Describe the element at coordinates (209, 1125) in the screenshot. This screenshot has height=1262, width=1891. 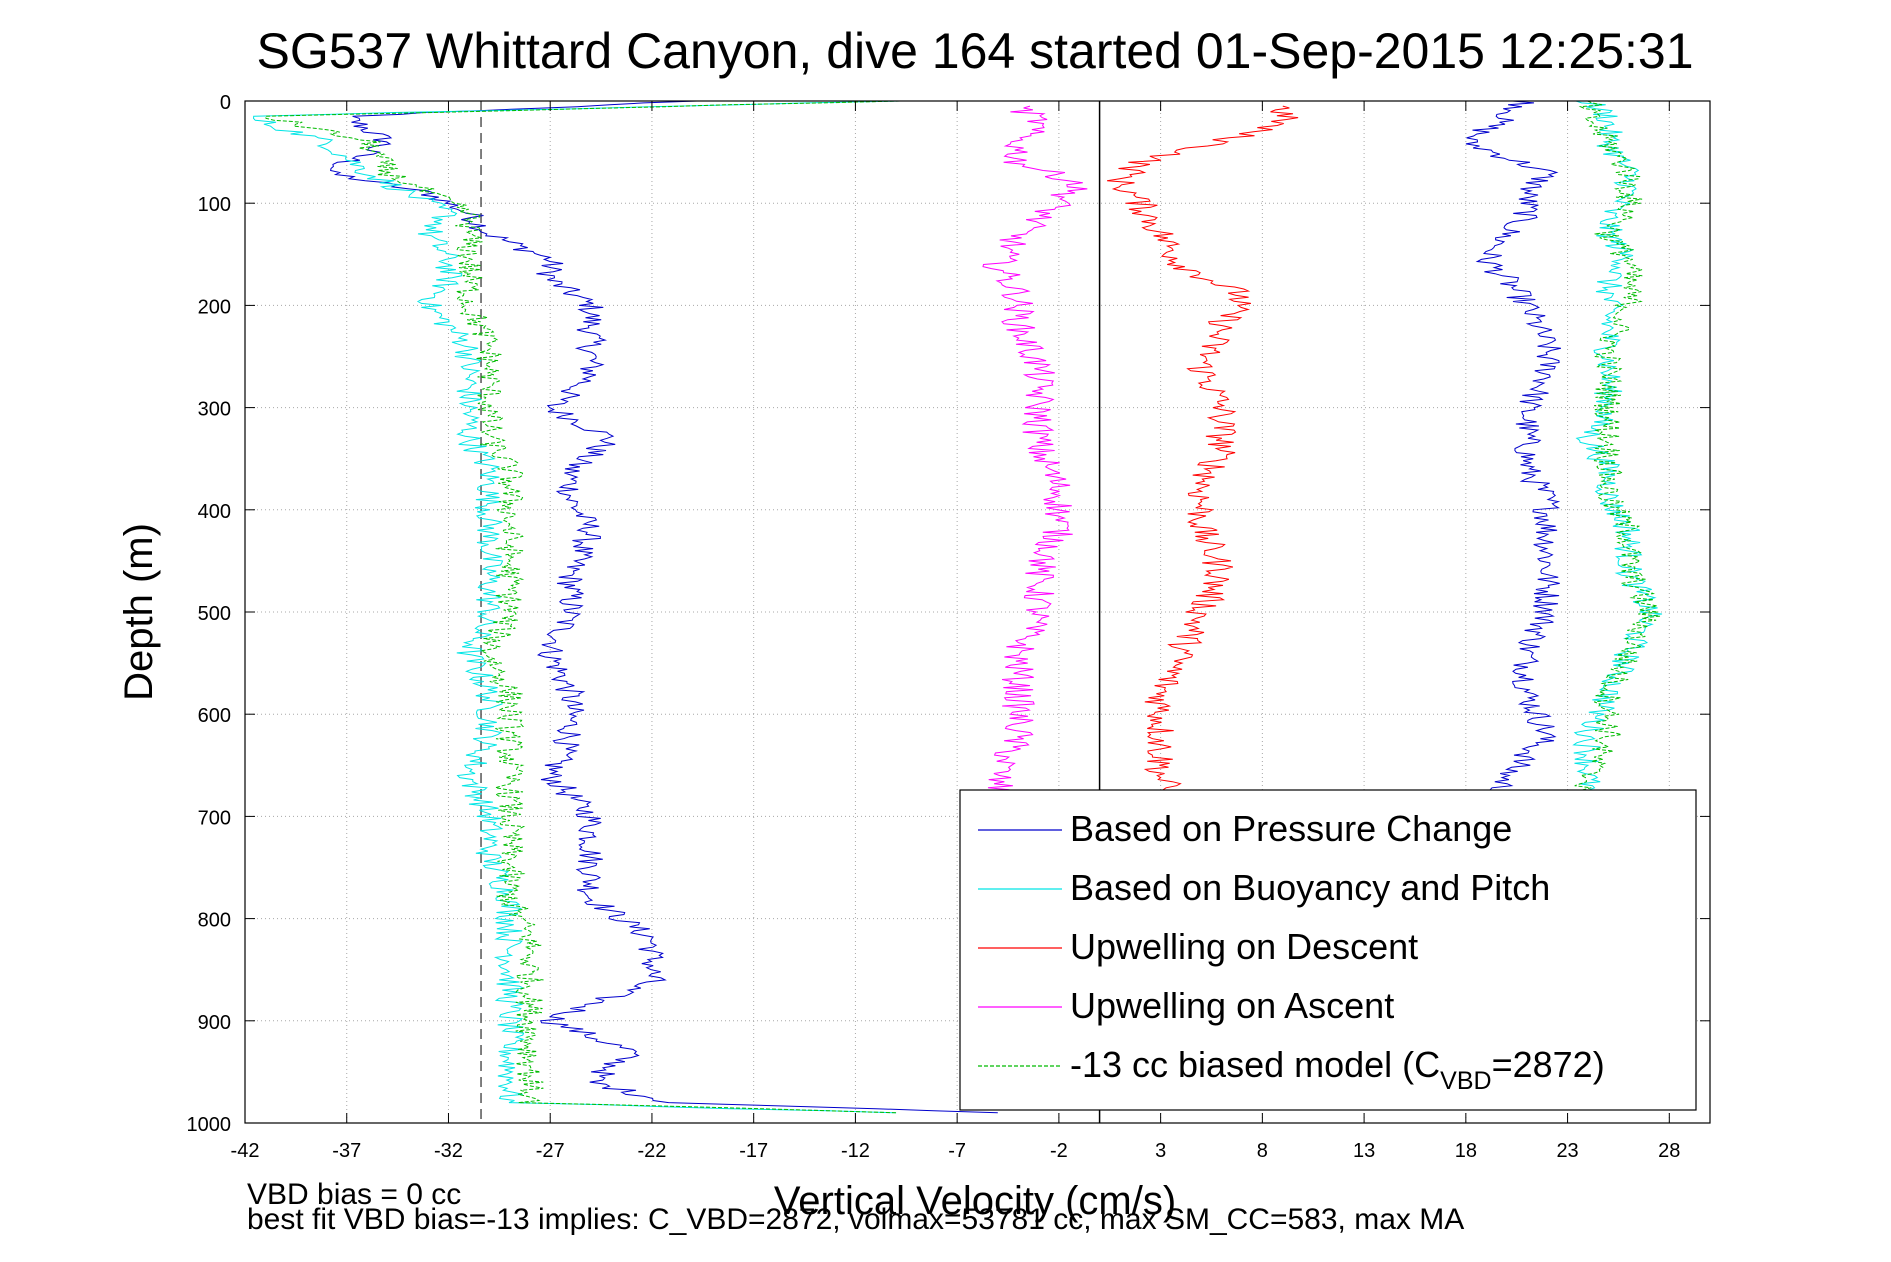
I see `y-tick-label: 1000` at that location.